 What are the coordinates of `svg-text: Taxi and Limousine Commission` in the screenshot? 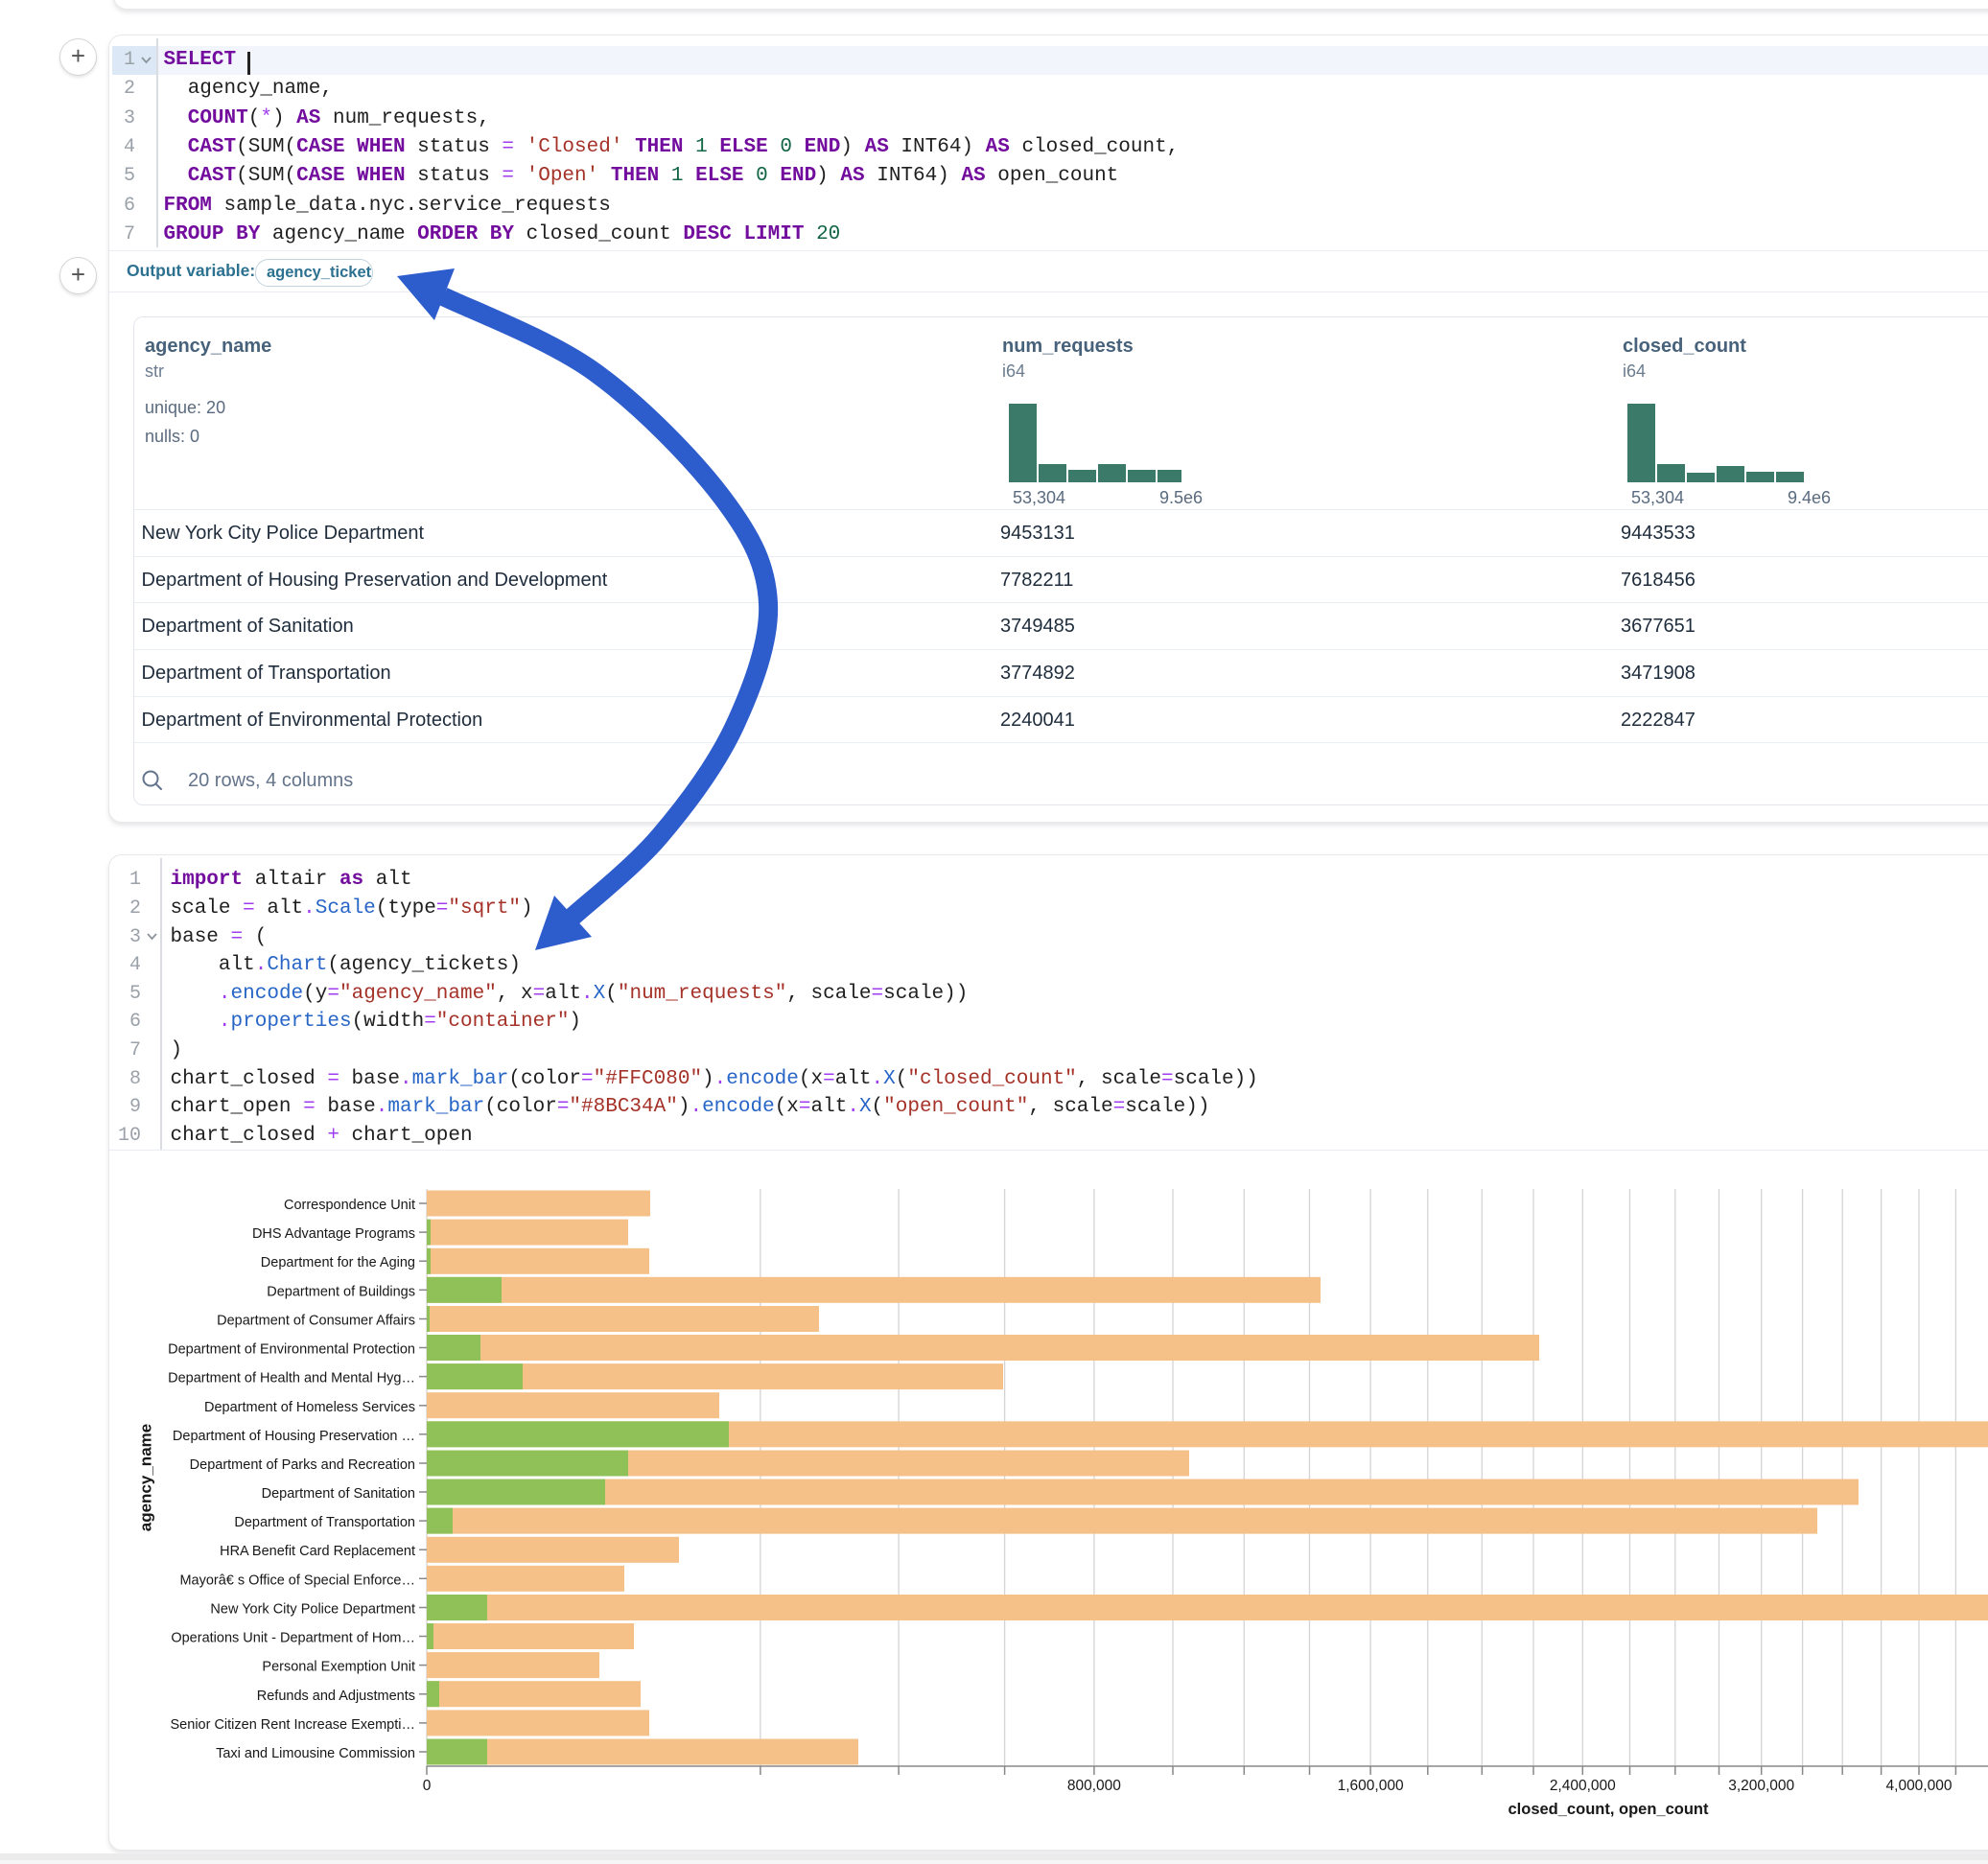 It's located at (316, 1753).